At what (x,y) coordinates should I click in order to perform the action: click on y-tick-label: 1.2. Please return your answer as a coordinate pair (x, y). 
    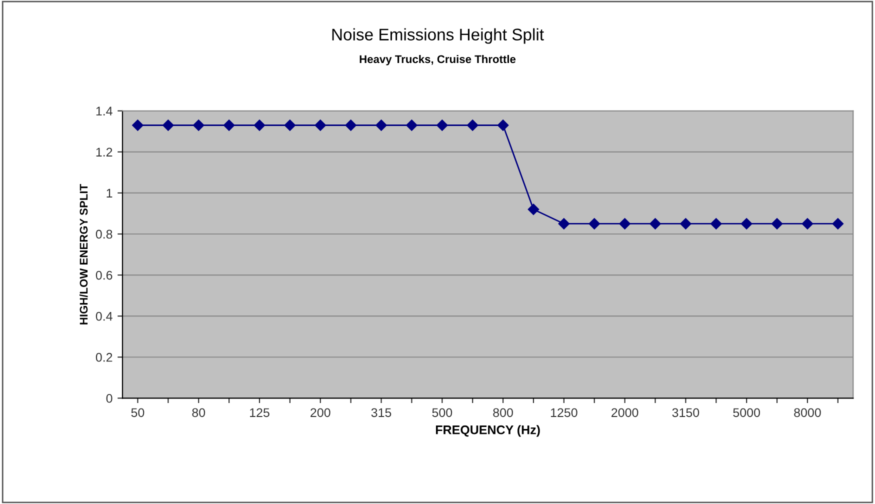
    Looking at the image, I should click on (104, 152).